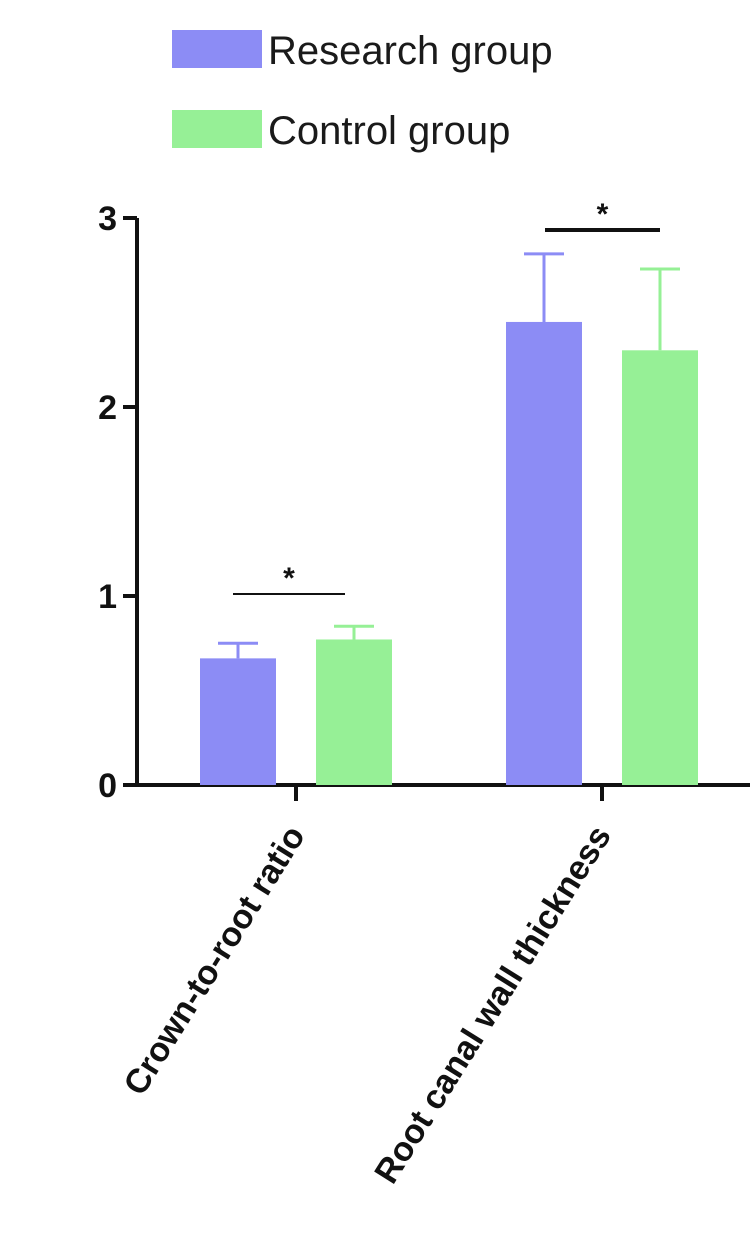 The image size is (750, 1237). What do you see at coordinates (217, 129) in the screenshot?
I see `legend-swatch-control` at bounding box center [217, 129].